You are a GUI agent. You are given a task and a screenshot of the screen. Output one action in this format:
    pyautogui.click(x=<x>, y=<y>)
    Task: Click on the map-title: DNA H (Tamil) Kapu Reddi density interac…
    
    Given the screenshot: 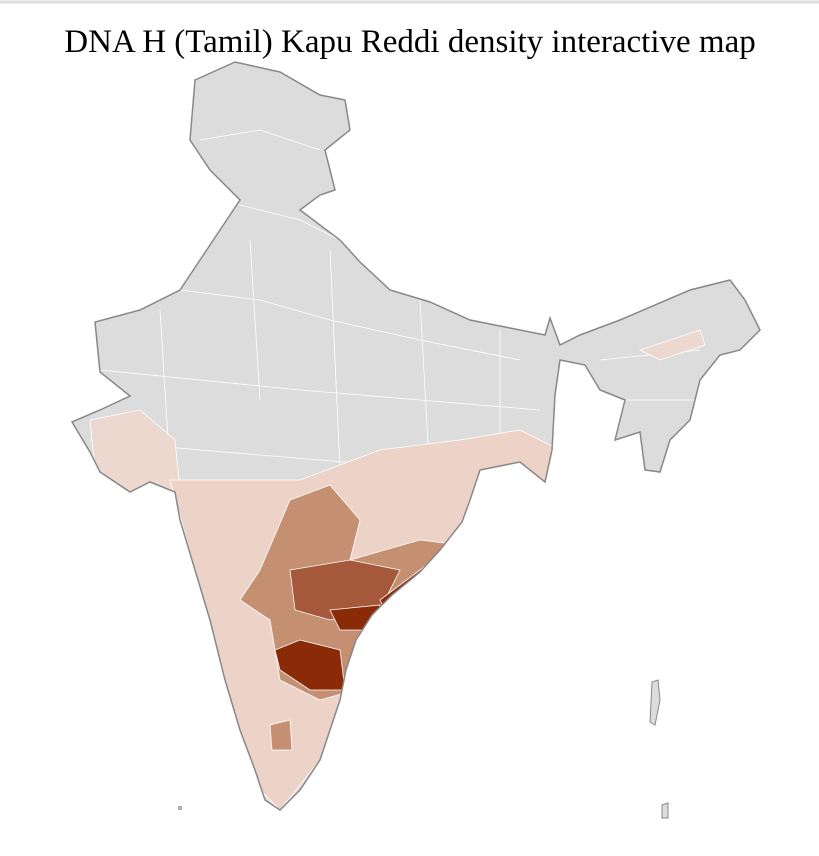 What is the action you would take?
    pyautogui.click(x=409, y=42)
    